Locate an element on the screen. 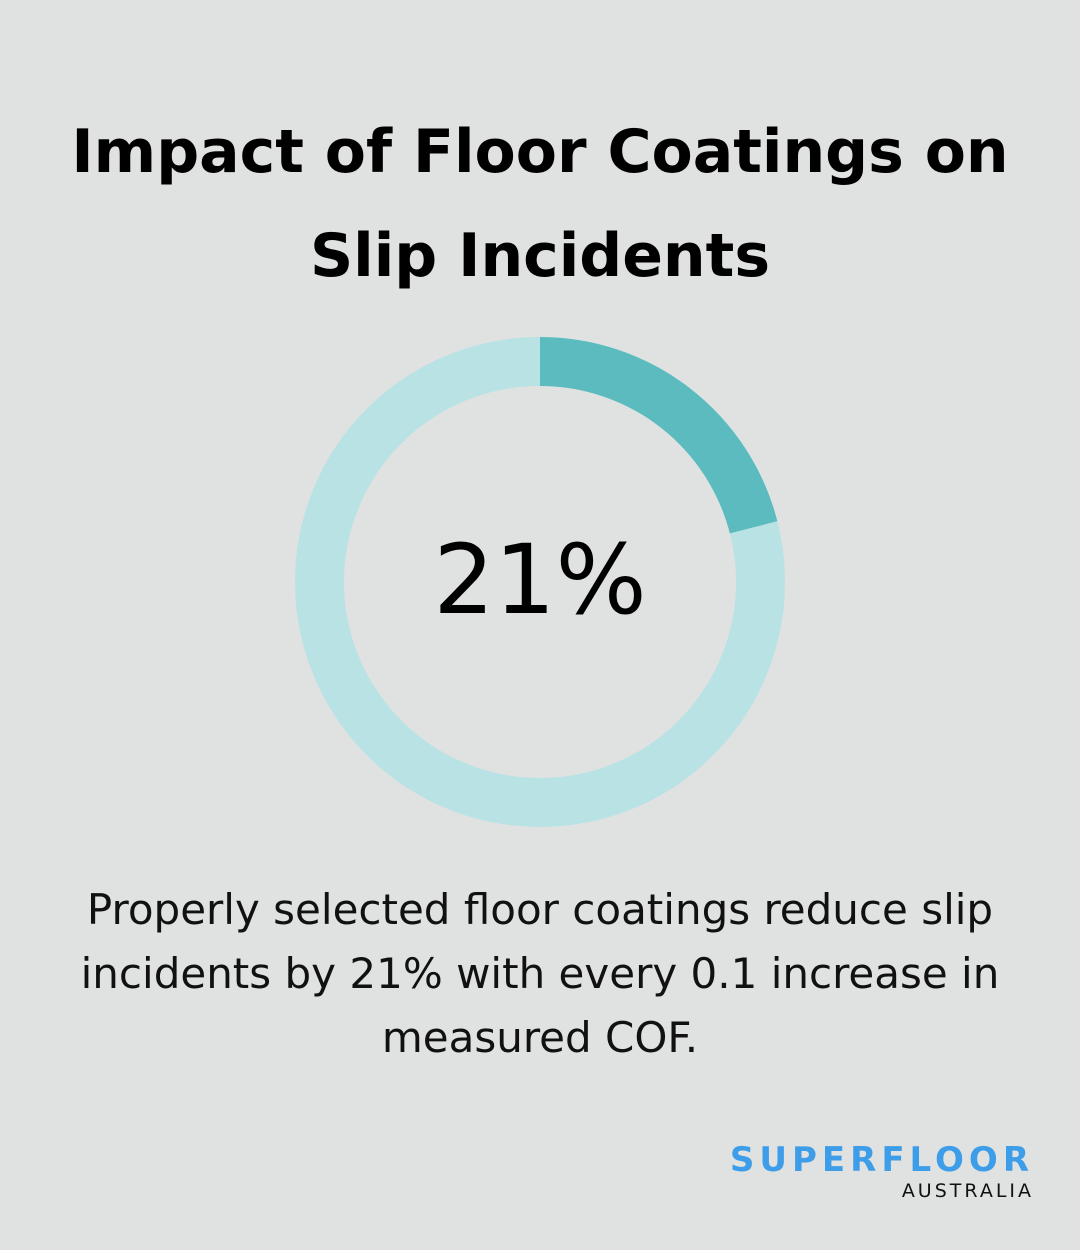  logo-sub-text: AUSTRALIA is located at coordinates (967, 1191).